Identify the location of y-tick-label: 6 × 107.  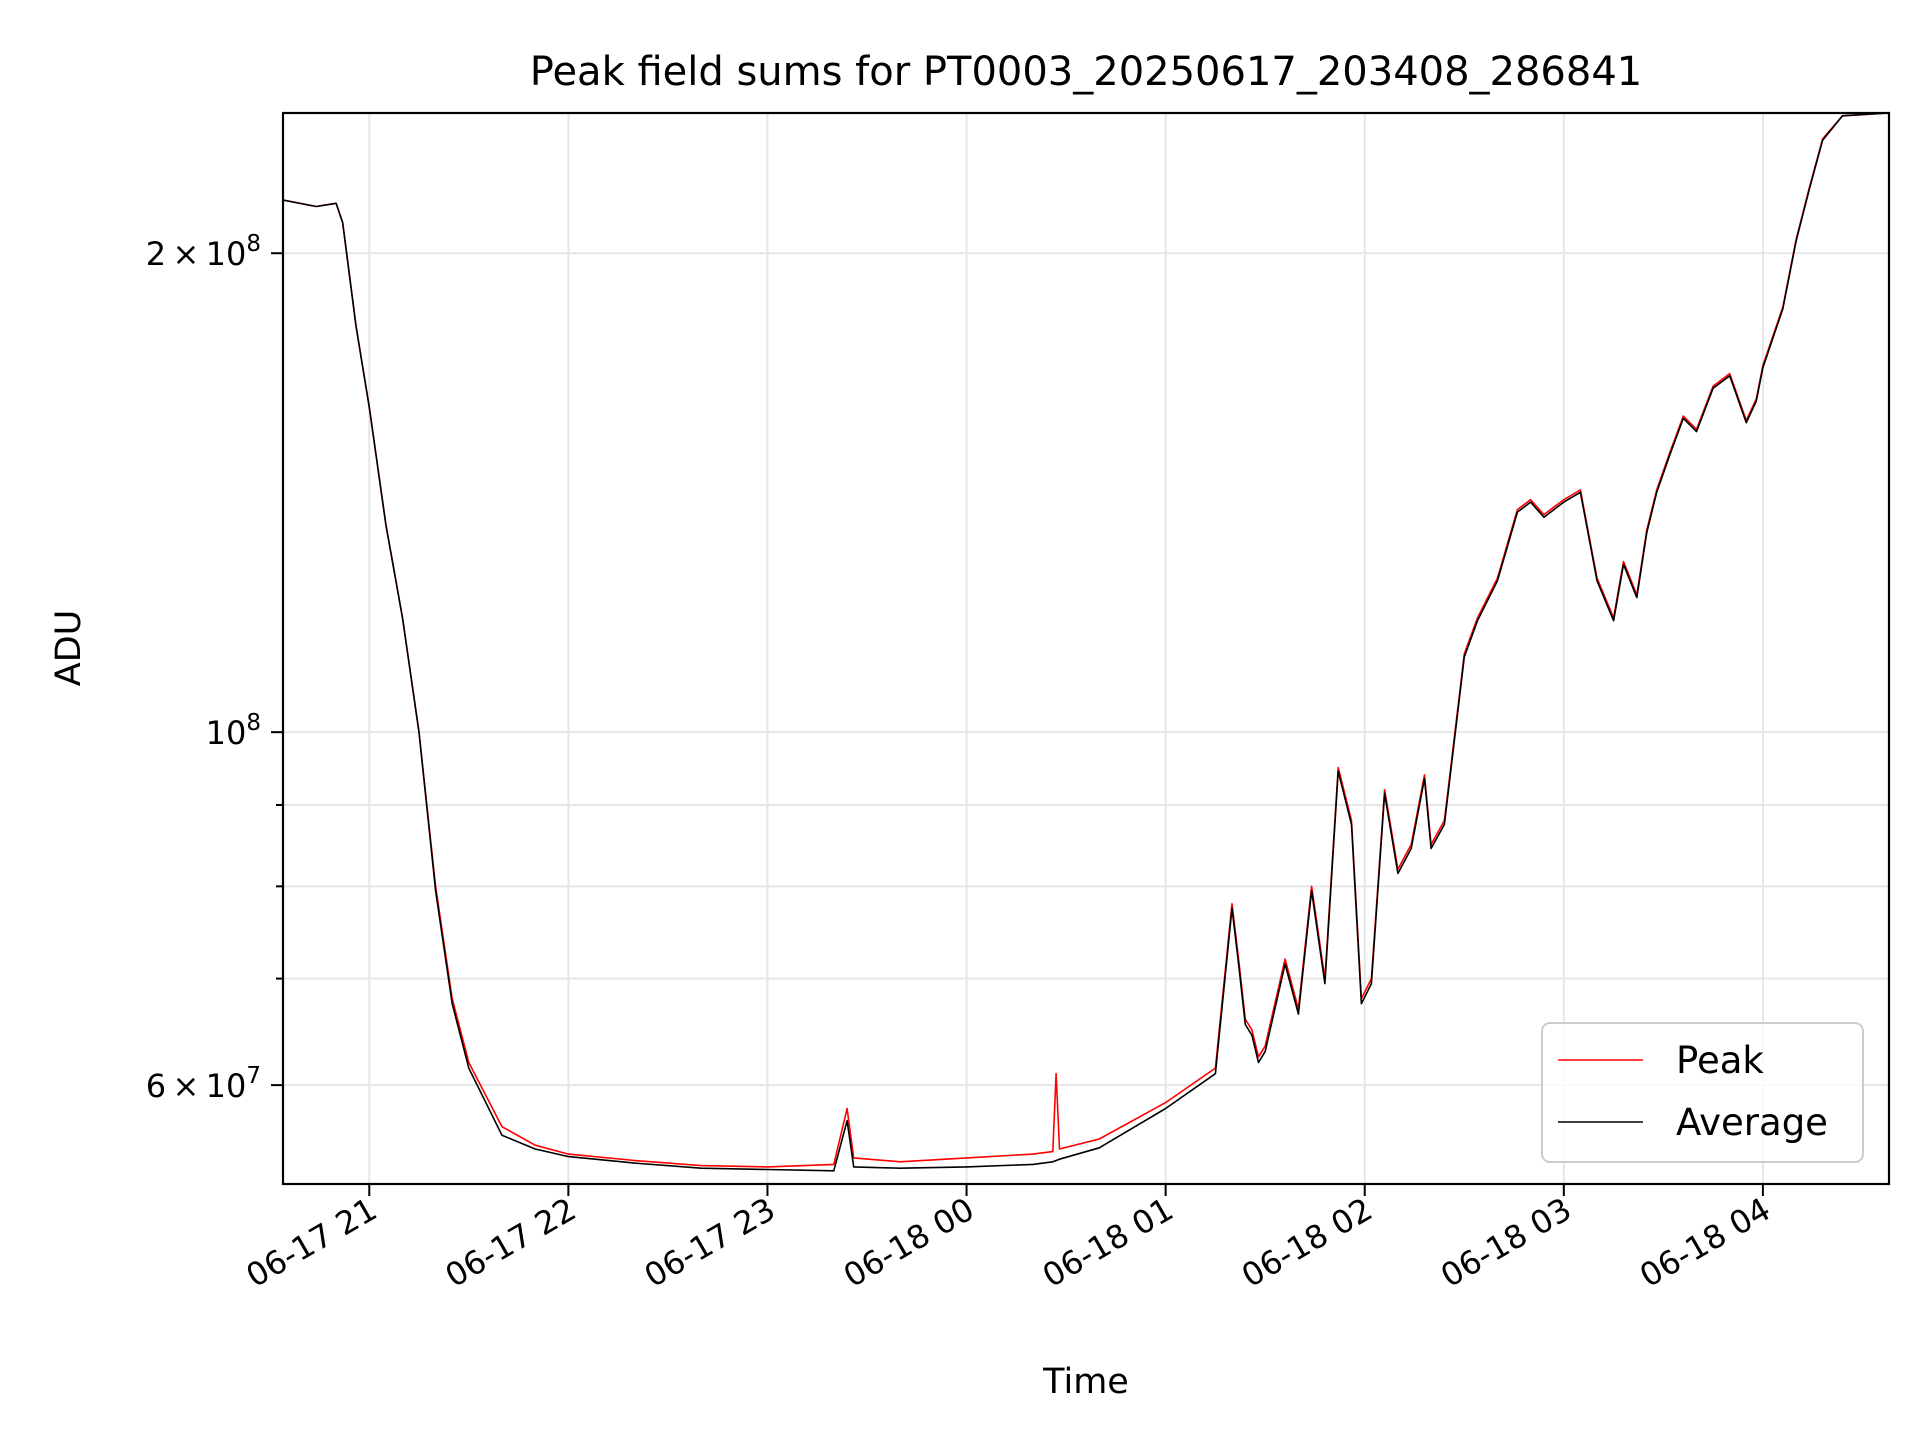
(203, 1084).